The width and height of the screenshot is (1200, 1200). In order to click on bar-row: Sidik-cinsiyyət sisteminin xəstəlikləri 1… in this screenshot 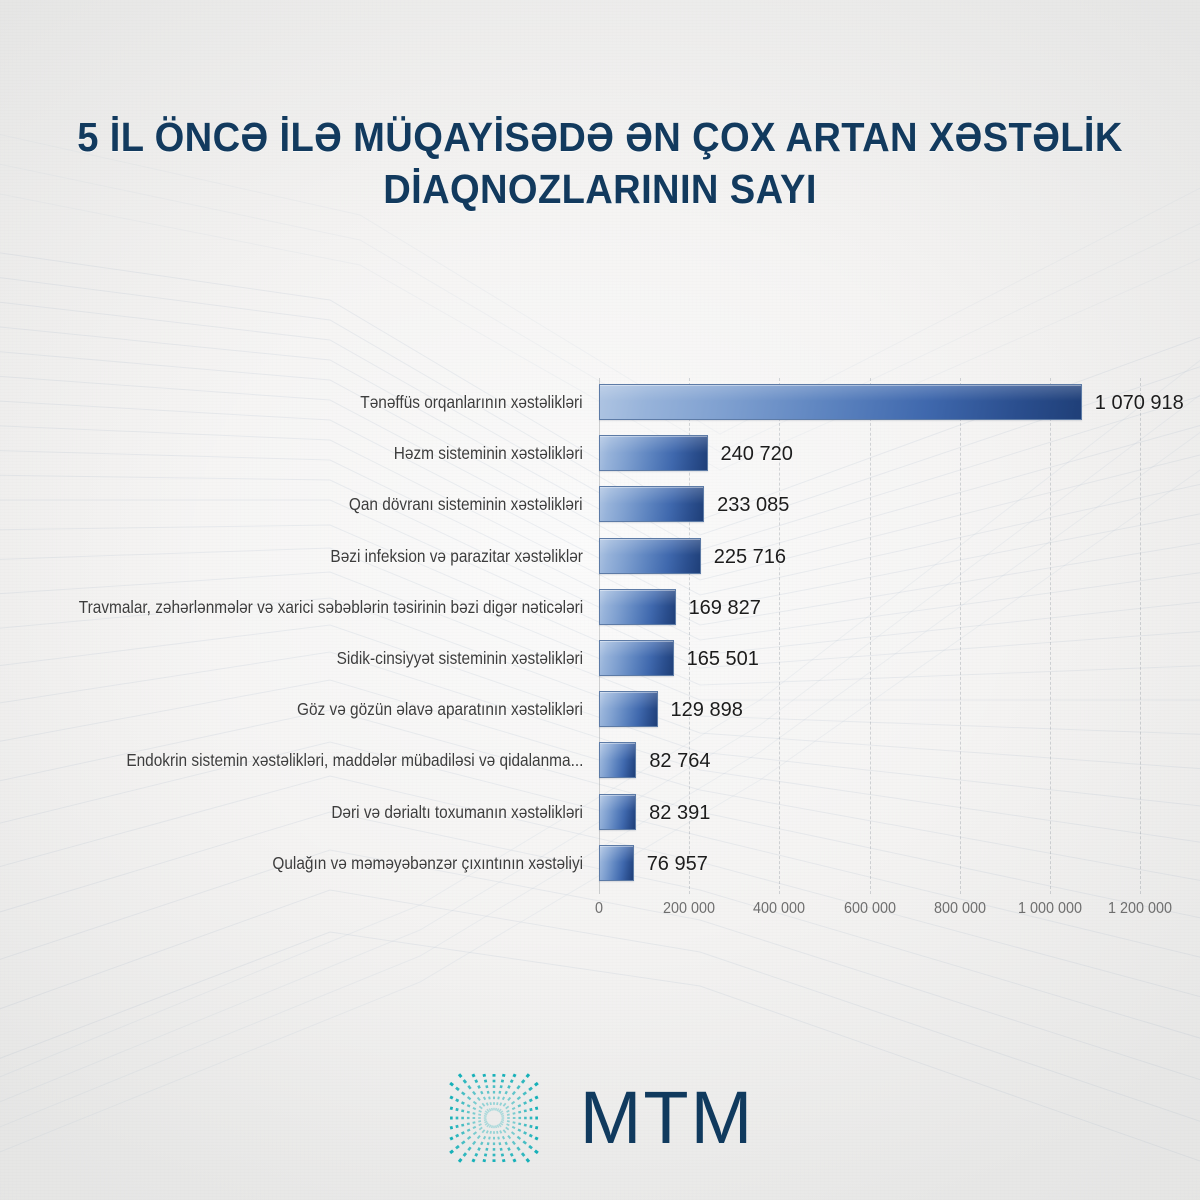, I will do `click(738, 658)`.